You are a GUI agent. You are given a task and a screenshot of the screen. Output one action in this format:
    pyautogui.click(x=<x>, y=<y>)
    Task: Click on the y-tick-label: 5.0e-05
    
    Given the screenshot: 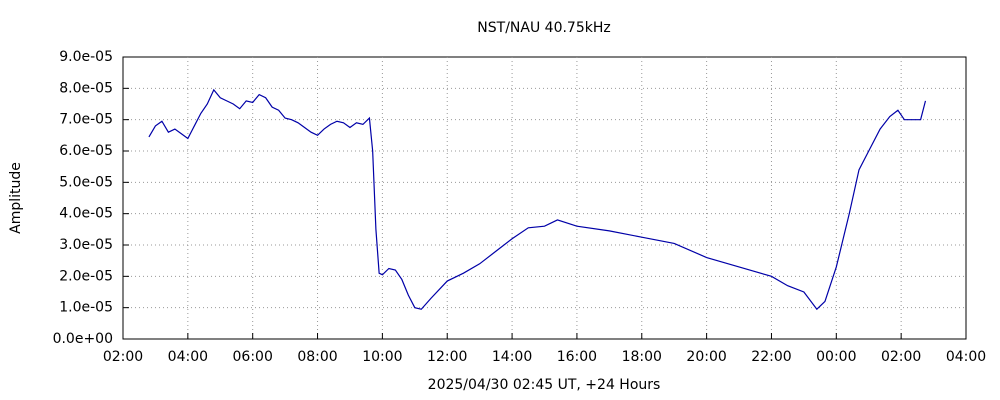 What is the action you would take?
    pyautogui.click(x=86, y=182)
    